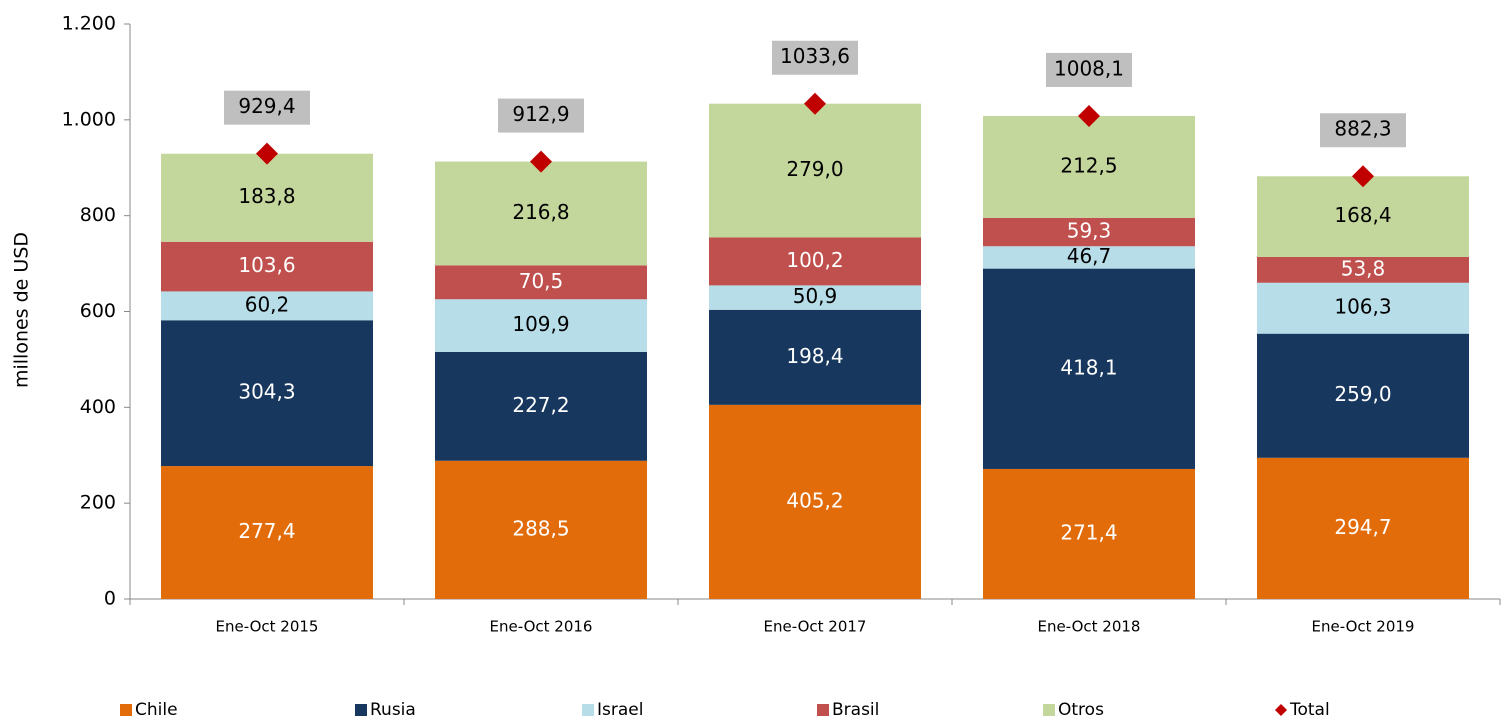 Image resolution: width=1507 pixels, height=720 pixels. Describe the element at coordinates (89, 24) in the screenshot. I see `y-tick-label: 1.200` at that location.